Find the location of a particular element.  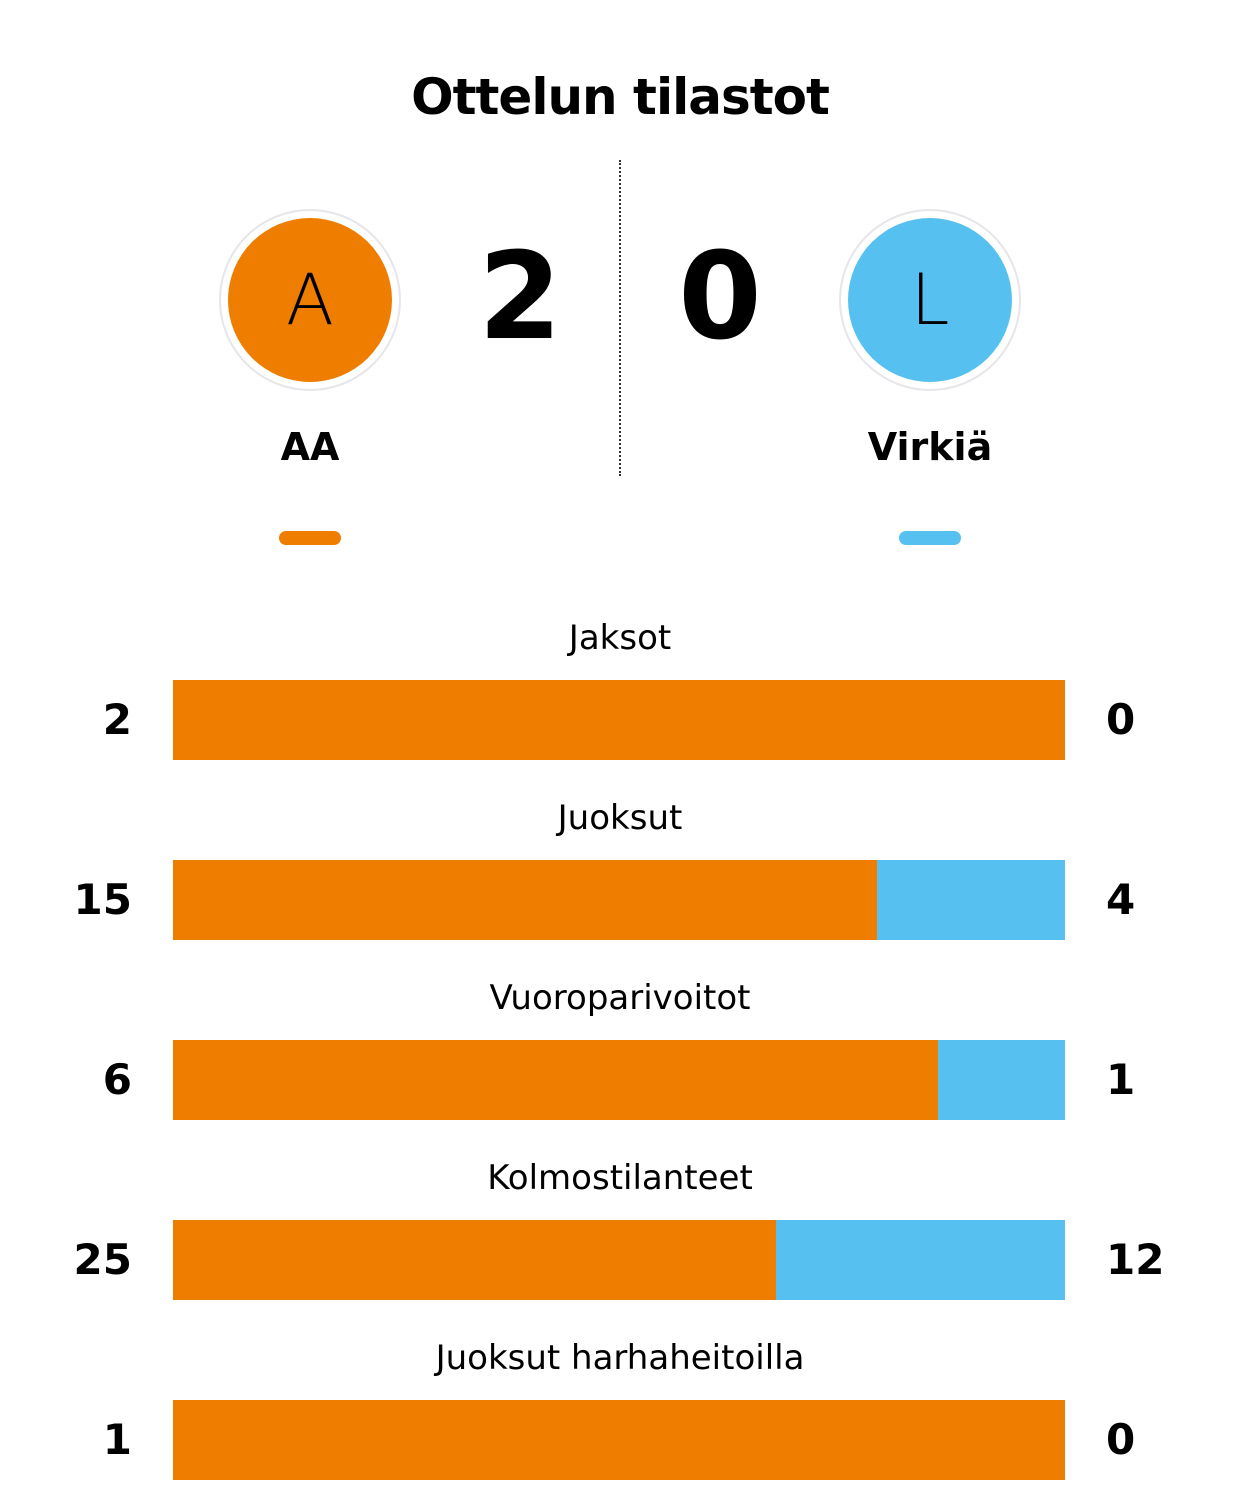

home-logo-letter: A is located at coordinates (310, 300).